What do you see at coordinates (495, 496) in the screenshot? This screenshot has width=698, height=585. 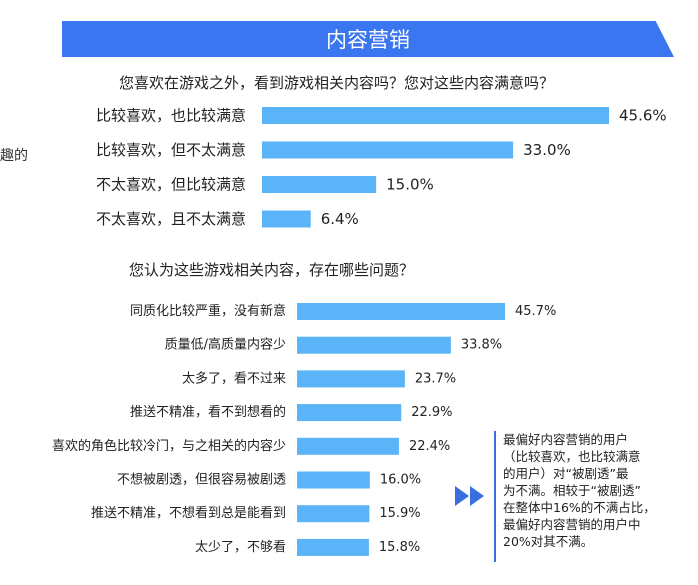 I see `annotation-accent-line` at bounding box center [495, 496].